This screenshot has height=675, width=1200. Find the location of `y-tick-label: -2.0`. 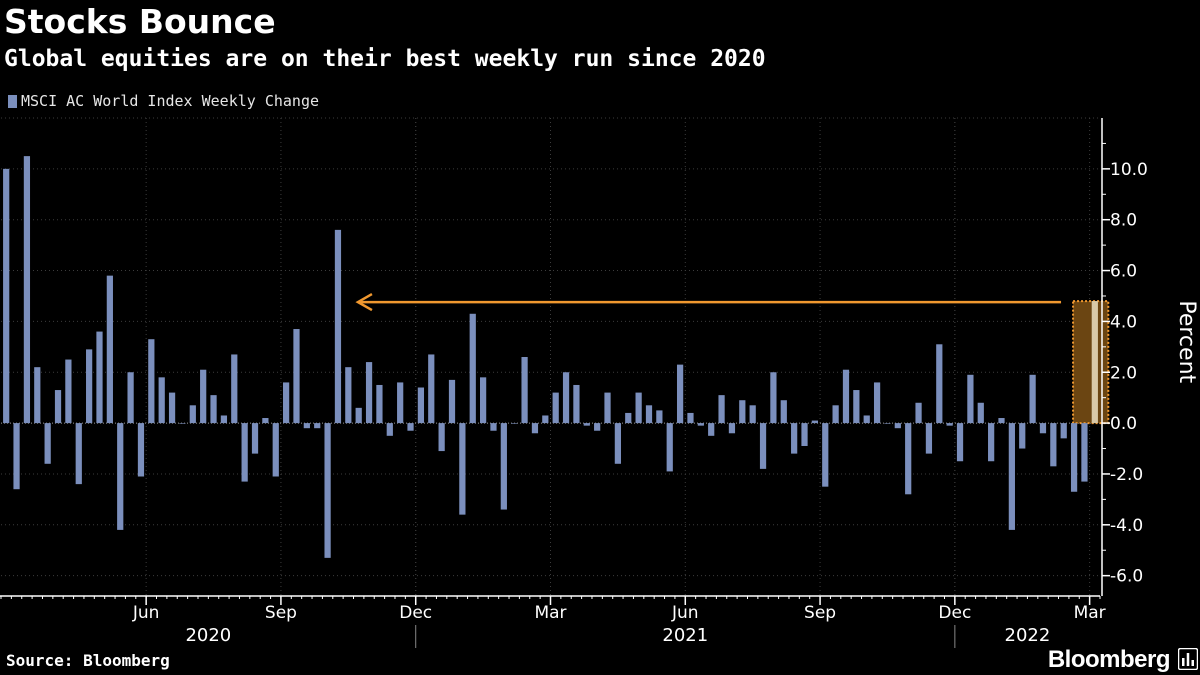

y-tick-label: -2.0 is located at coordinates (1126, 475).